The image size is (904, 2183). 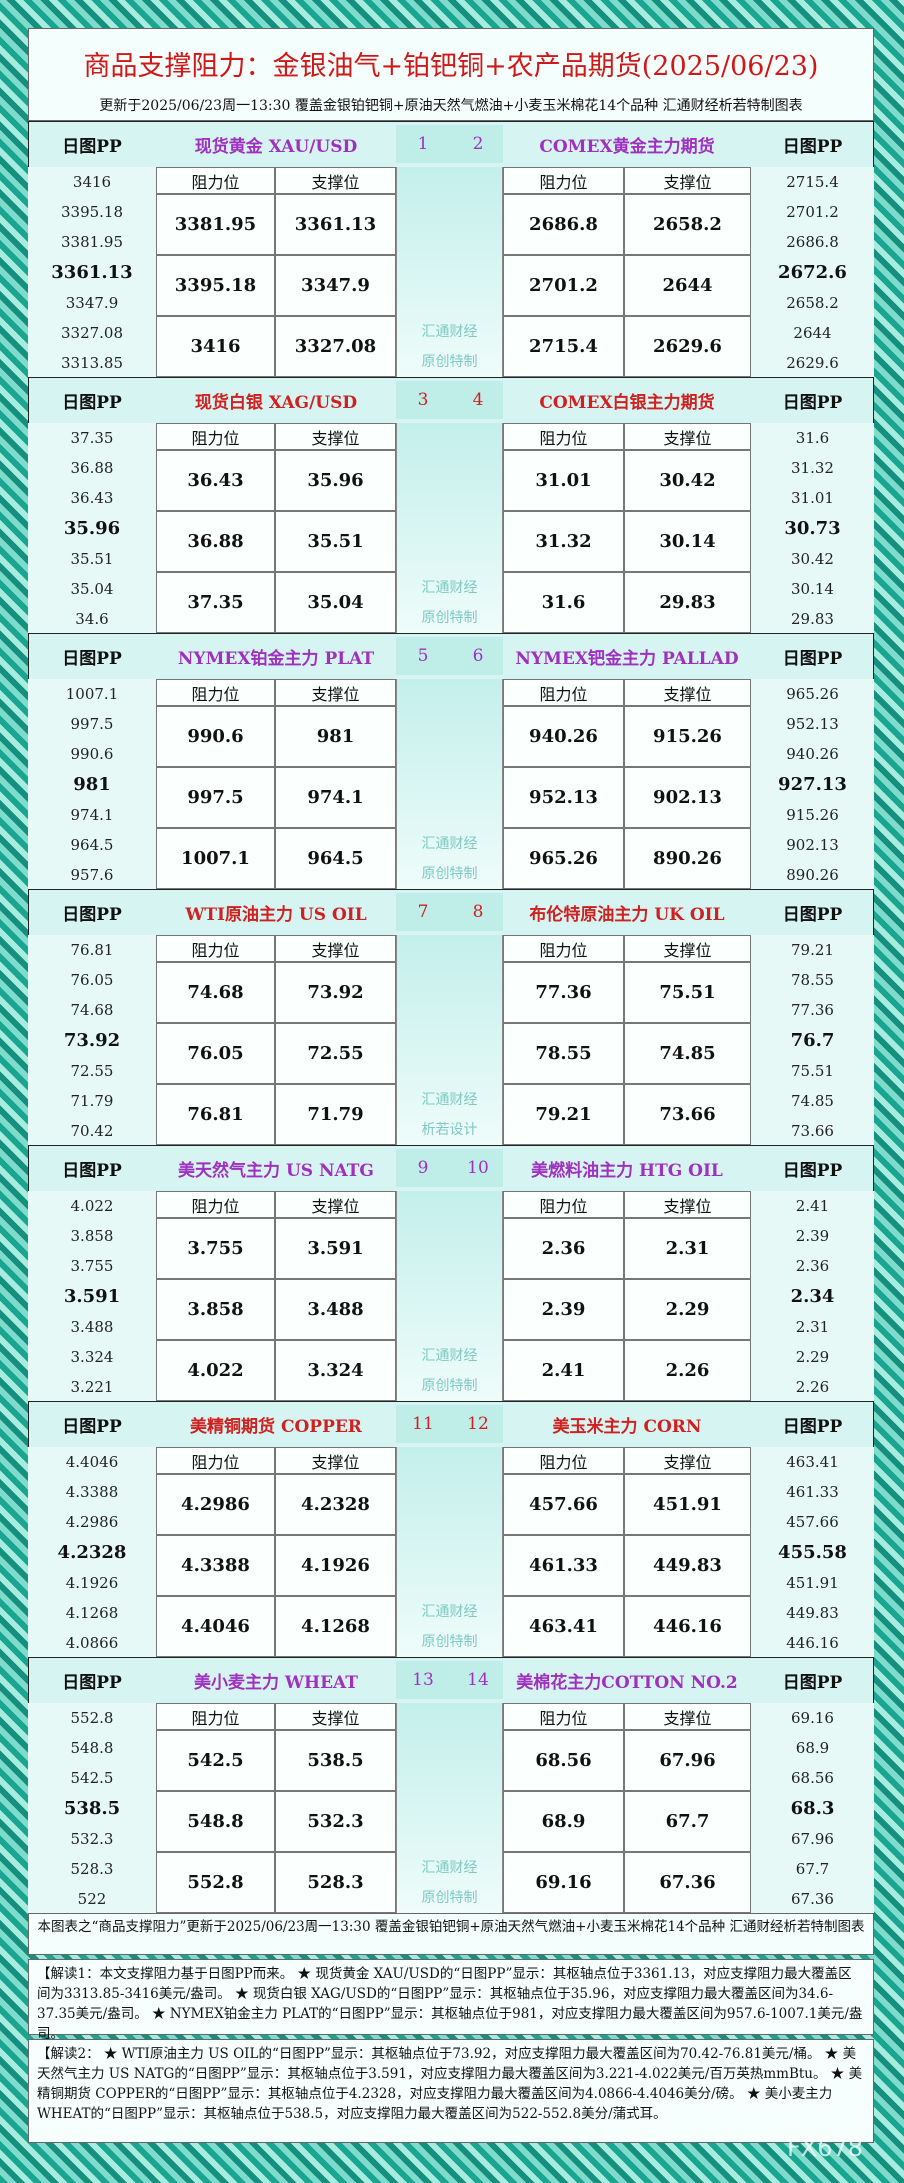 I want to click on pp-value: 4.022, so click(x=92, y=1206).